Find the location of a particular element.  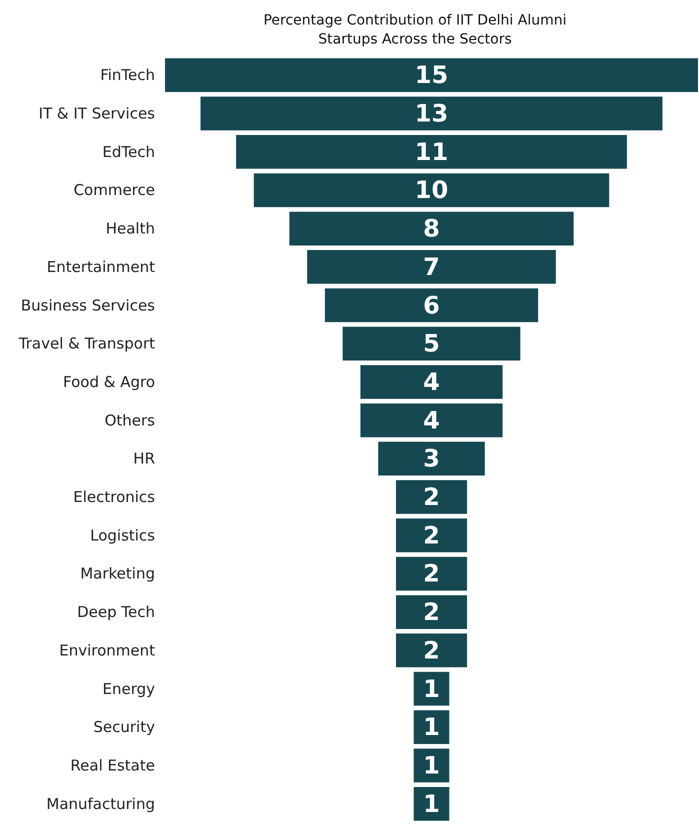

text: Percentage Contribution of IIT Delhi Alumni Startups Across the Sectors is located at coordinates (415, 30).